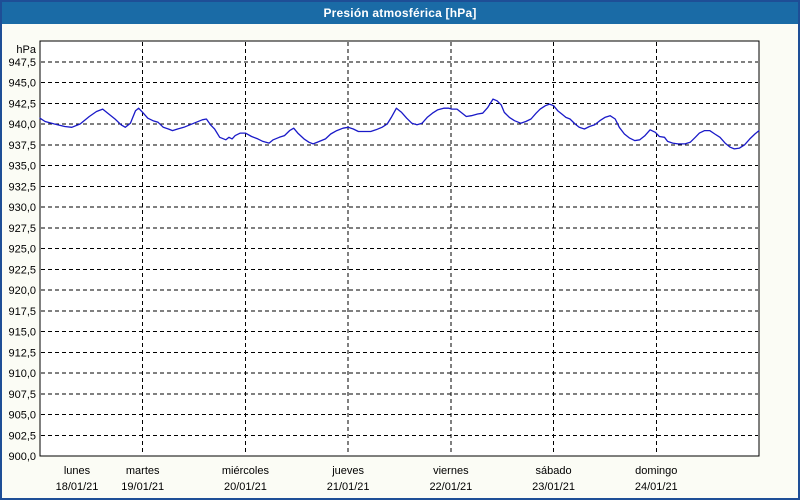 The height and width of the screenshot is (500, 800). Describe the element at coordinates (22, 229) in the screenshot. I see `y-tick-label: 927,5` at that location.